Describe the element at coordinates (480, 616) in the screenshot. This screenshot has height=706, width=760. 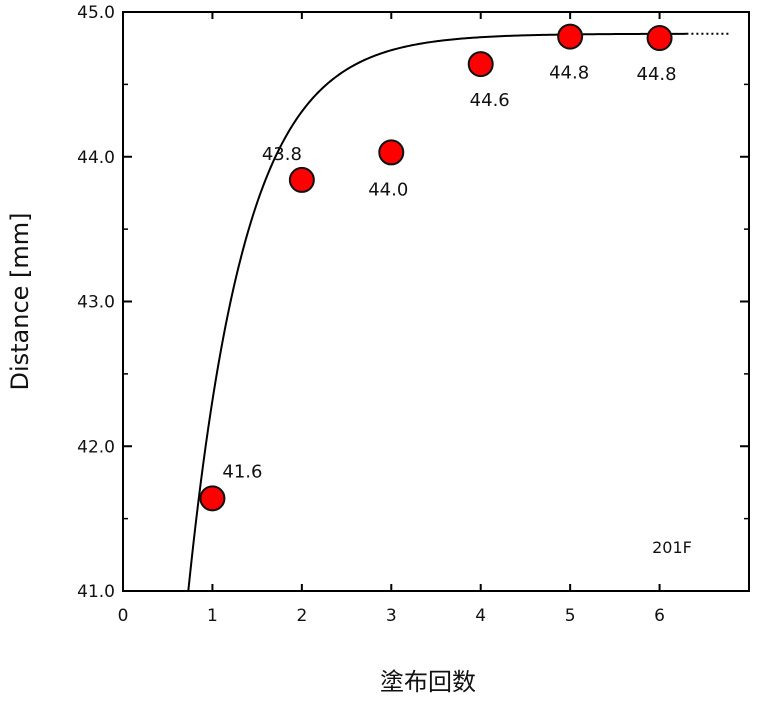
I see `x-tick-label: 4` at that location.